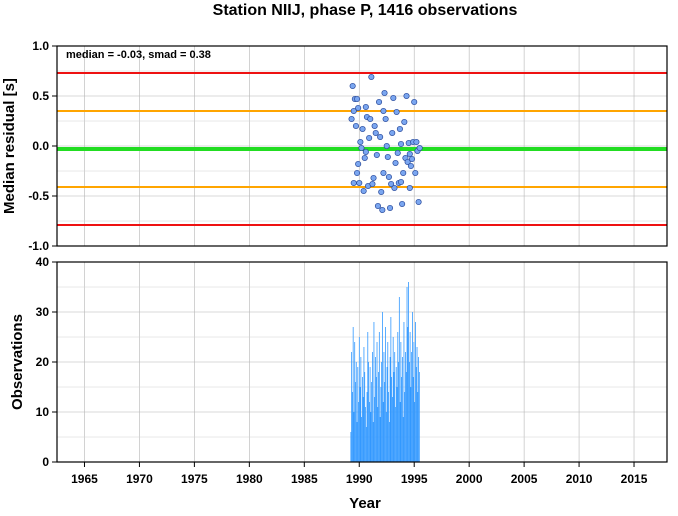 The image size is (678, 516). What do you see at coordinates (634, 479) in the screenshot?
I see `year-tick-label: 2015` at bounding box center [634, 479].